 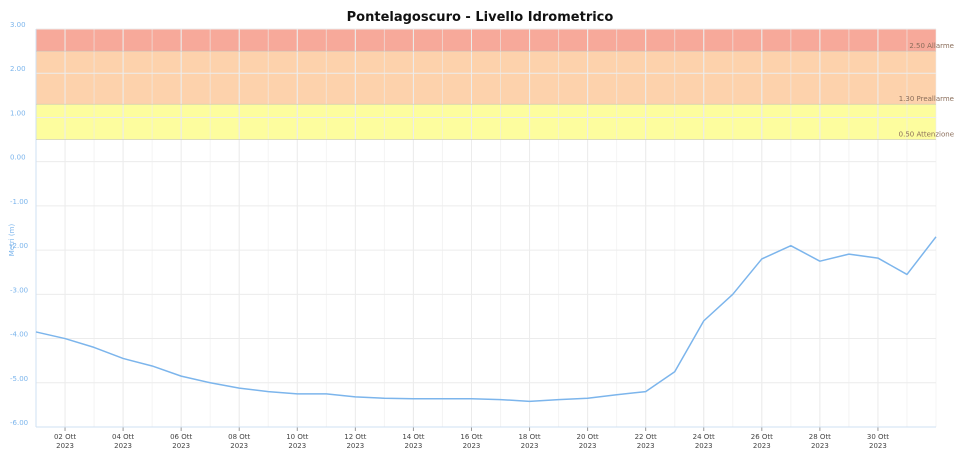 I want to click on y-tick-label: -5.00, so click(x=19, y=379).